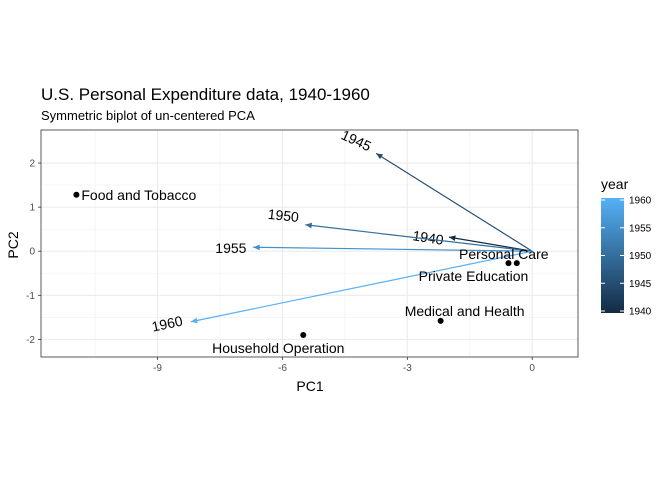  What do you see at coordinates (138, 195) in the screenshot?
I see `point-label: Food and Tobacco` at bounding box center [138, 195].